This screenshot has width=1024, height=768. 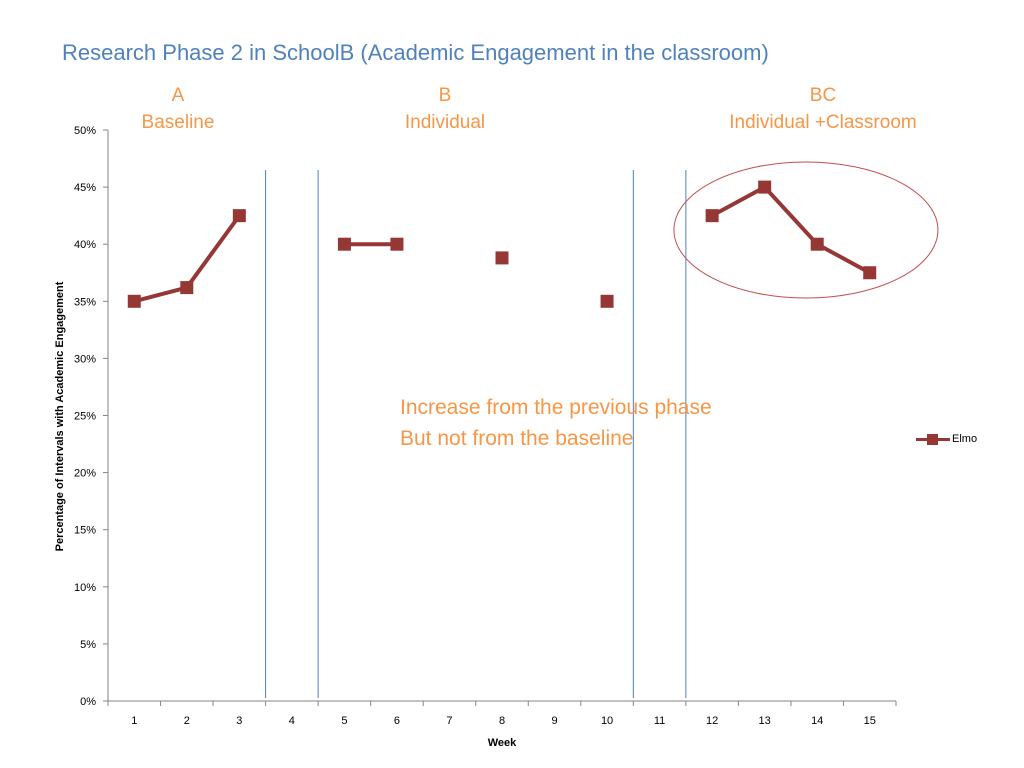 I want to click on y-tick-label: 30%, so click(x=85, y=359).